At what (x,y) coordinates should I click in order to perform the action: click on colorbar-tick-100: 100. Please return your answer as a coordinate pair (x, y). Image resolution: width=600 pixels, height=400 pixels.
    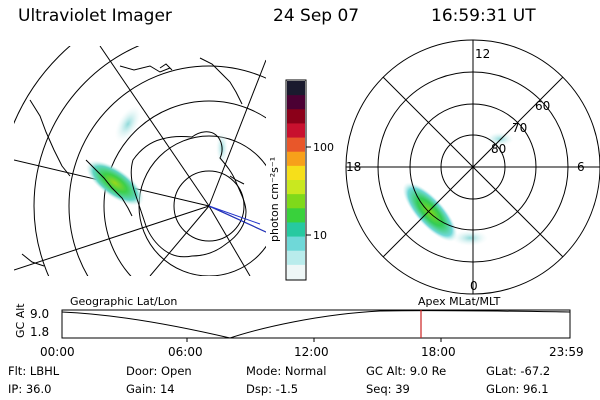
    Looking at the image, I should click on (323, 147).